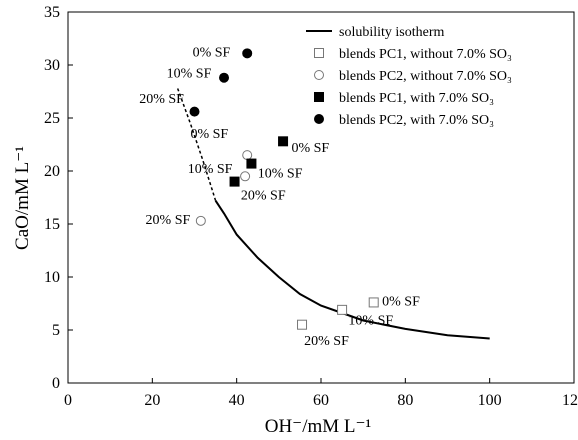  What do you see at coordinates (321, 400) in the screenshot?
I see `x-tick-label: 60` at bounding box center [321, 400].